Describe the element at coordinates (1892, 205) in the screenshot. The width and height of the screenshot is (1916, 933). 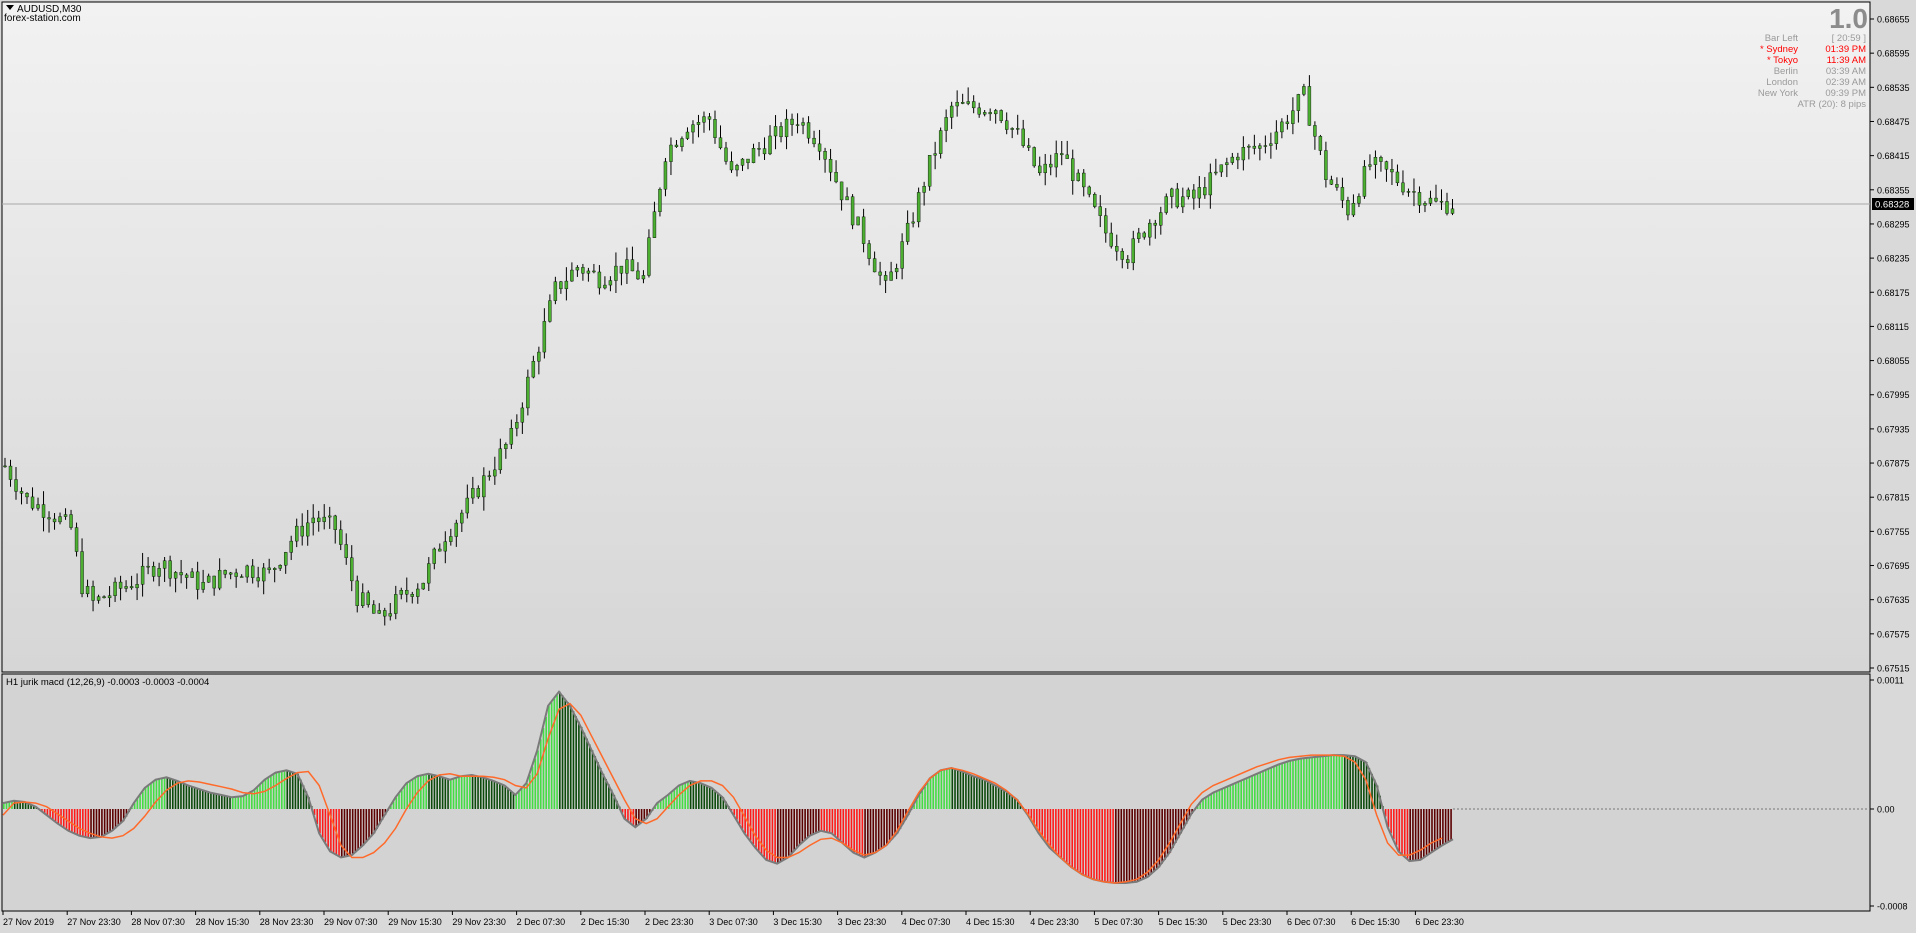
I see `svg-text: 0.68328` at that location.